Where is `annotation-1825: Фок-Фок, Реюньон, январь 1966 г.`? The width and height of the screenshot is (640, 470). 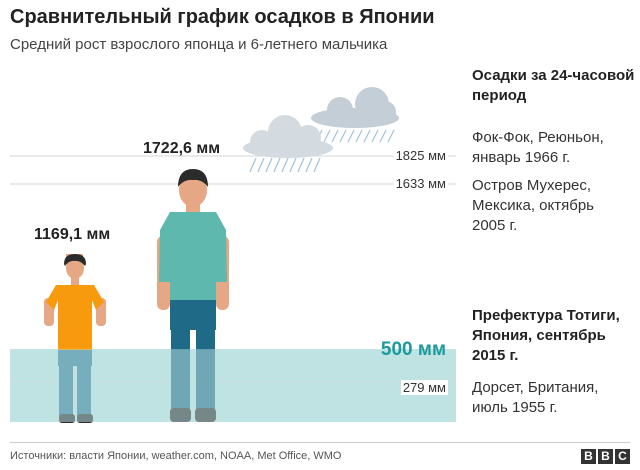
annotation-1825: Фок-Фок, Реюньон, январь 1966 г. is located at coordinates (538, 147).